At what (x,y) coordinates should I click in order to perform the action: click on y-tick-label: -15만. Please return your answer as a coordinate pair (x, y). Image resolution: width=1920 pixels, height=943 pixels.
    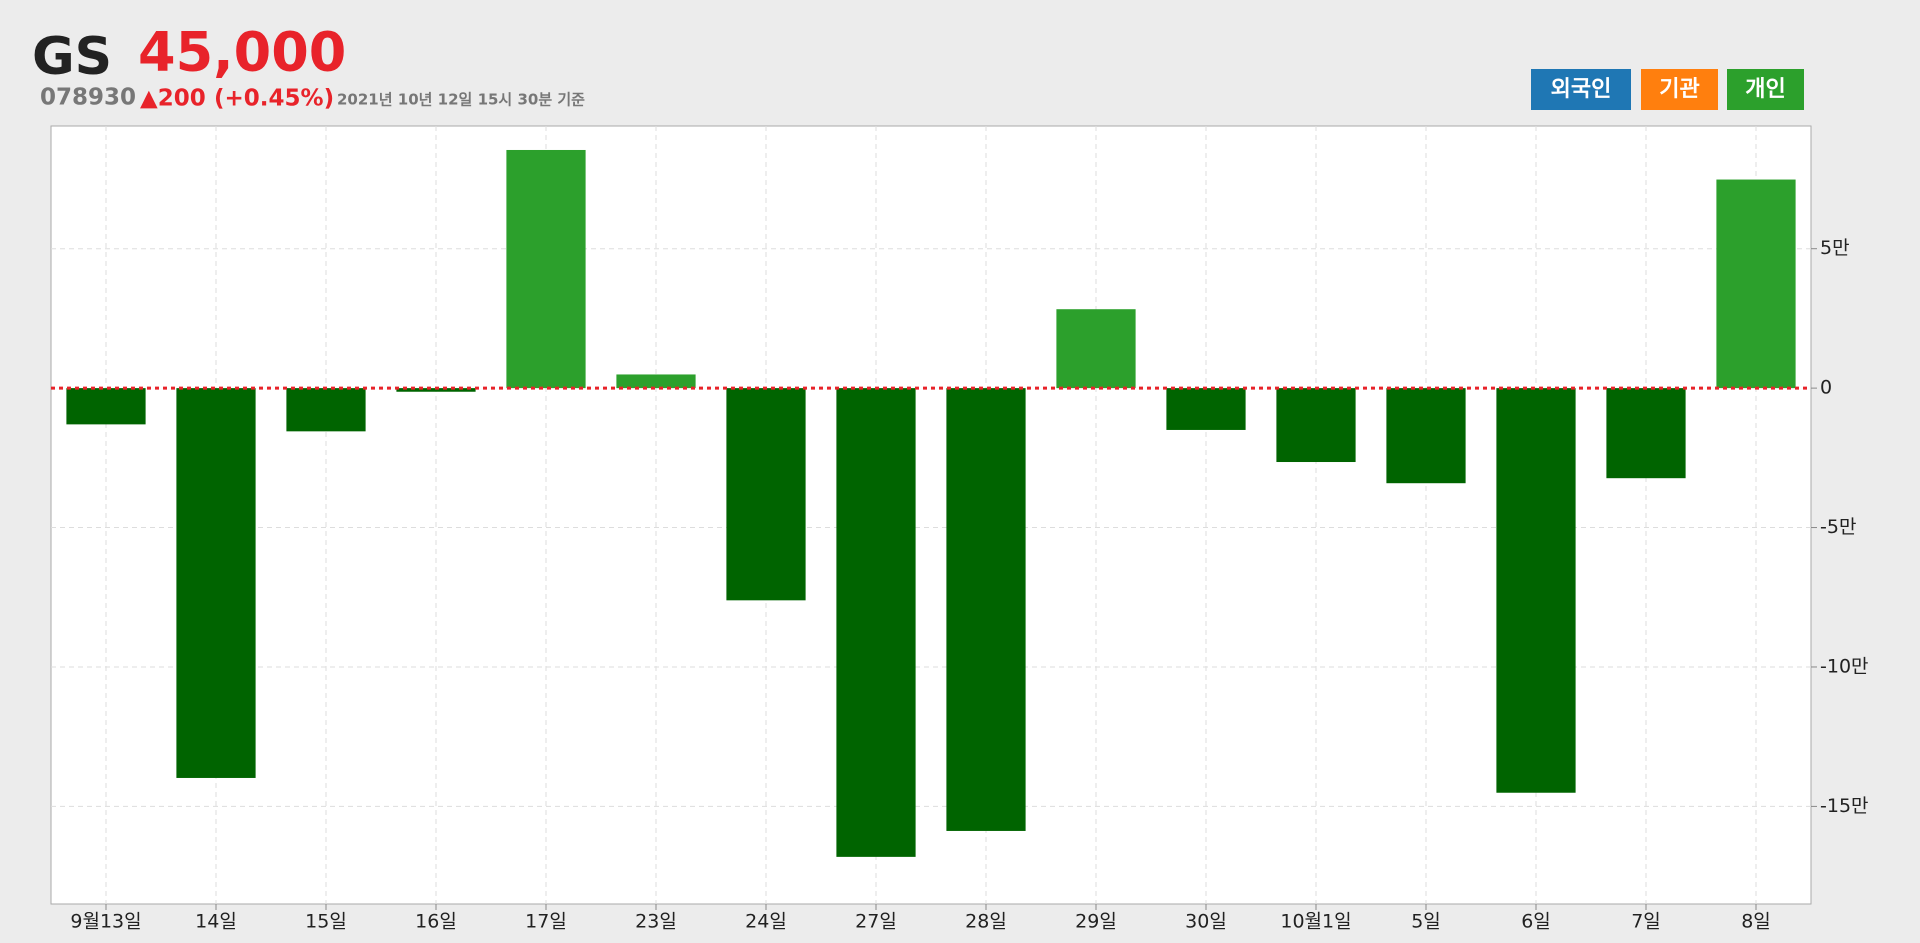
    Looking at the image, I should click on (1844, 806).